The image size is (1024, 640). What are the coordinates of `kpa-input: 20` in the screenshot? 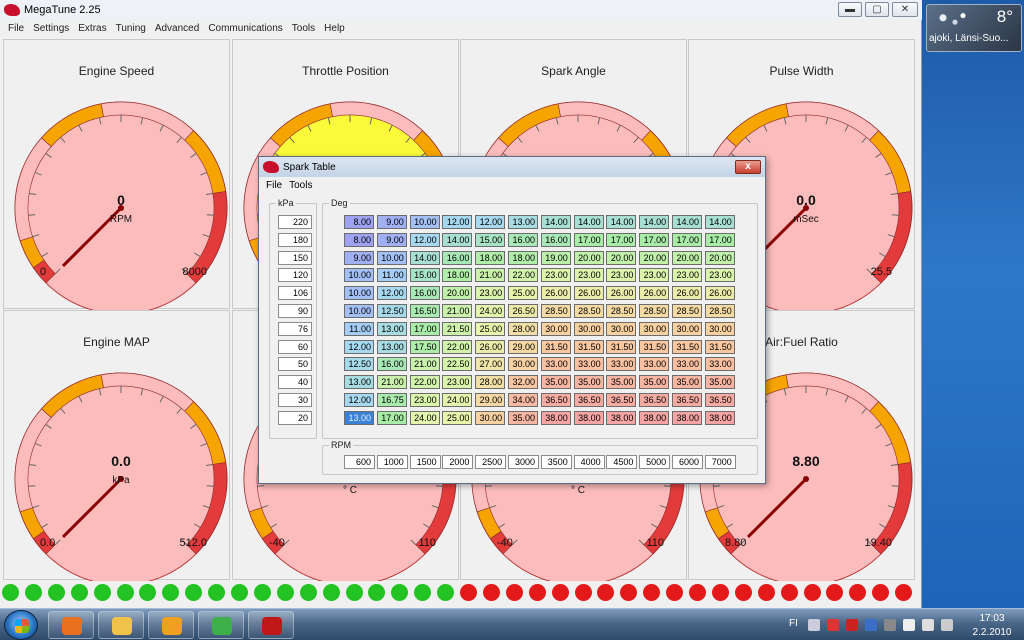 It's located at (295, 417).